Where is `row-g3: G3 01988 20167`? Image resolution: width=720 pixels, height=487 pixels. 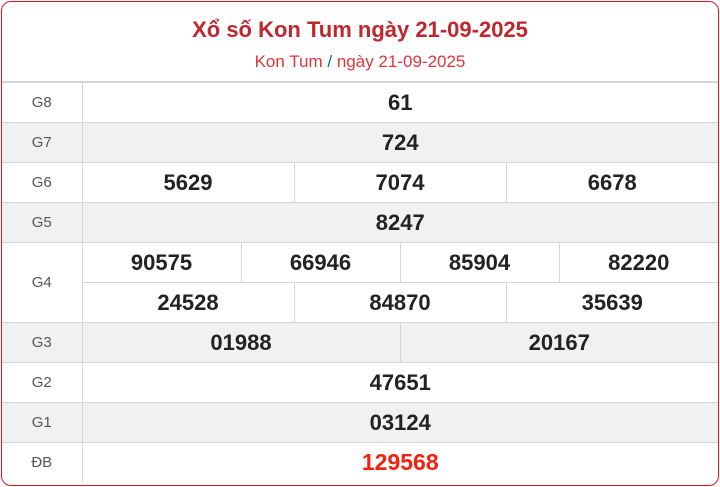
row-g3: G3 01988 20167 is located at coordinates (360, 342).